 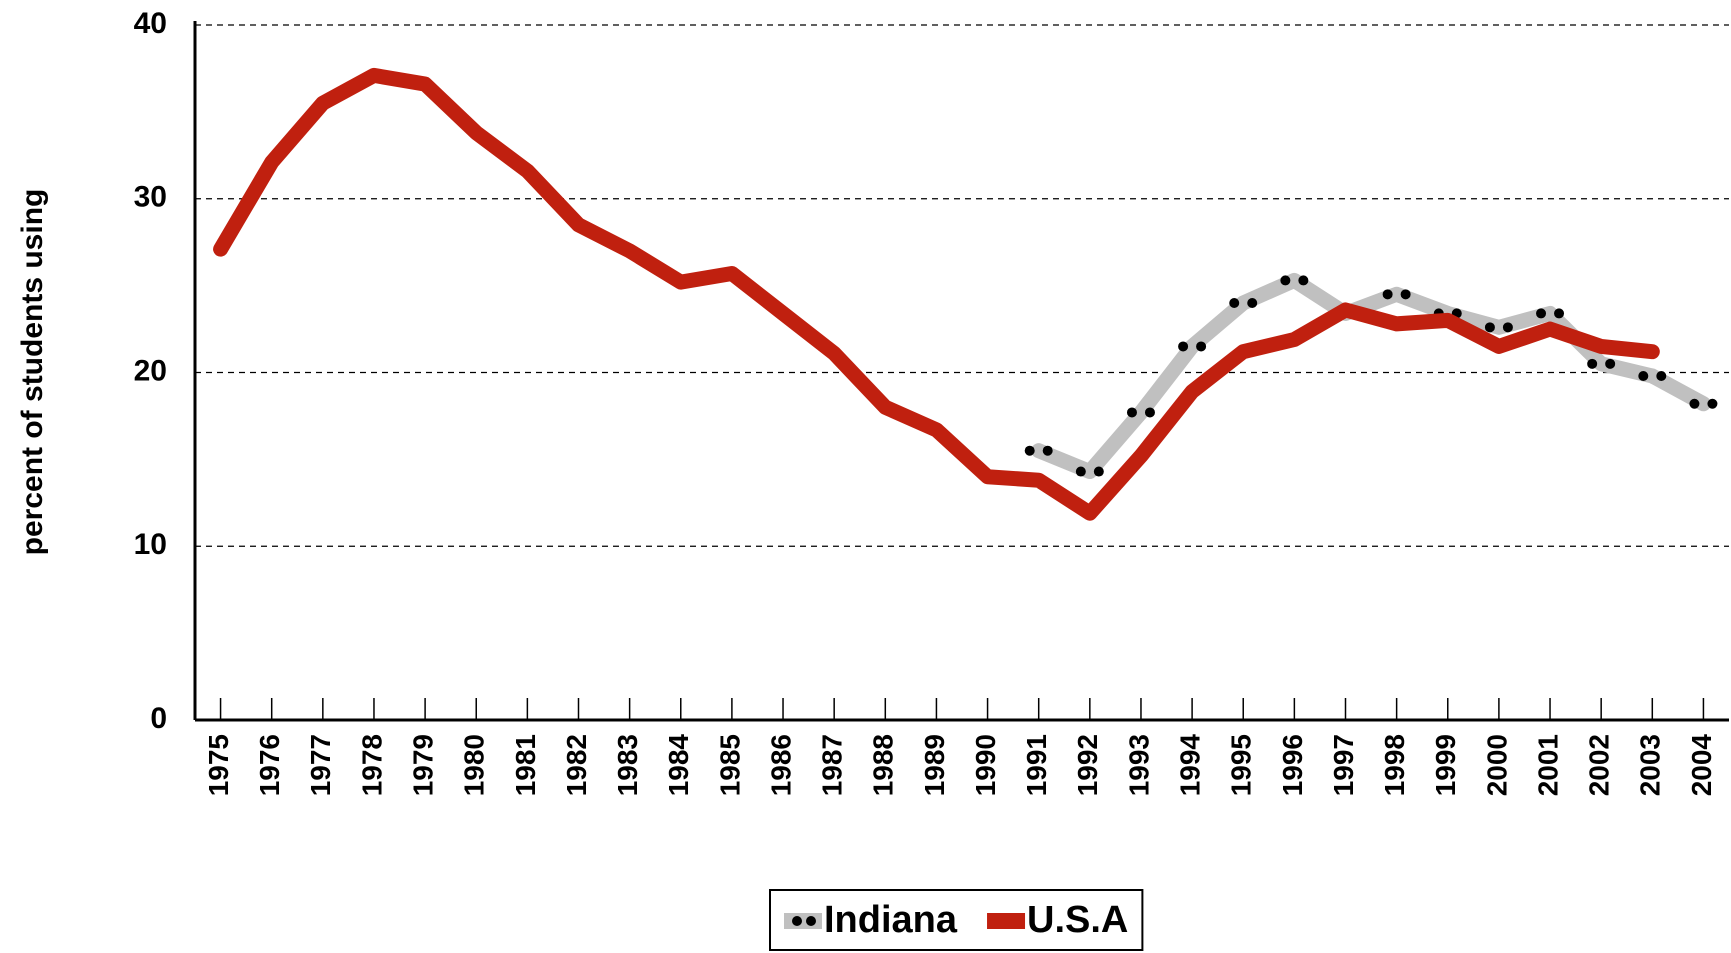 What do you see at coordinates (1650, 765) in the screenshot?
I see `x-tick-label: 2003` at bounding box center [1650, 765].